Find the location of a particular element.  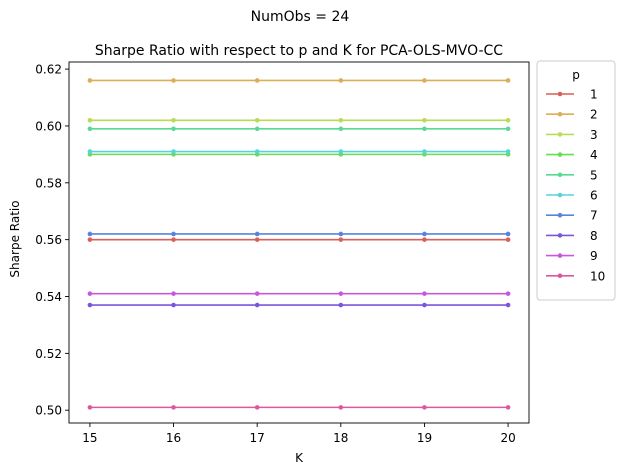

legend-label: 10 is located at coordinates (597, 276).